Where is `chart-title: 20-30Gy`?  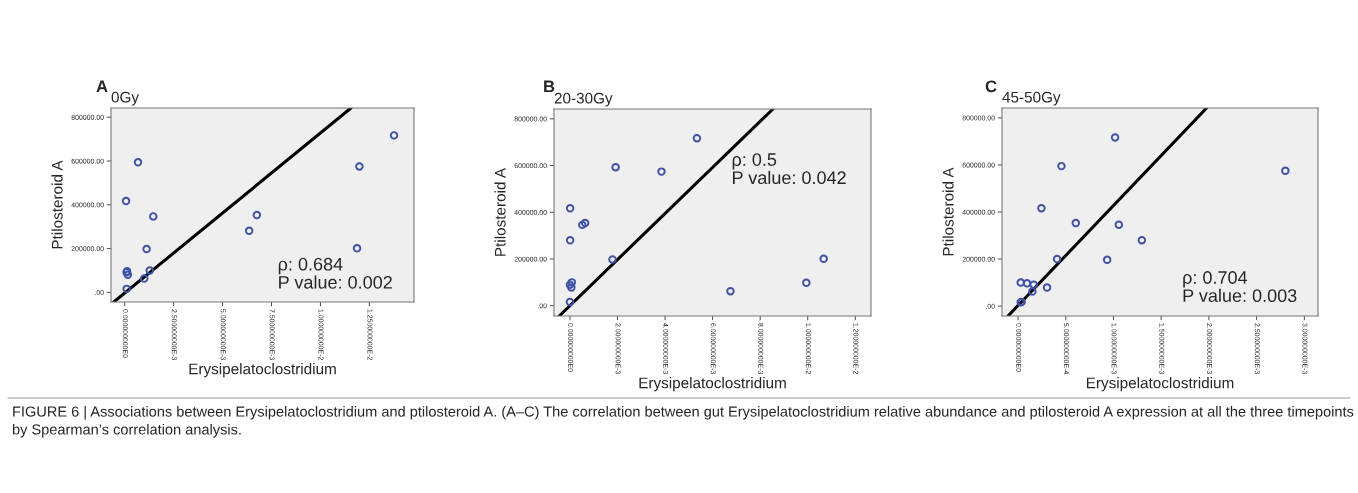 chart-title: 20-30Gy is located at coordinates (583, 99).